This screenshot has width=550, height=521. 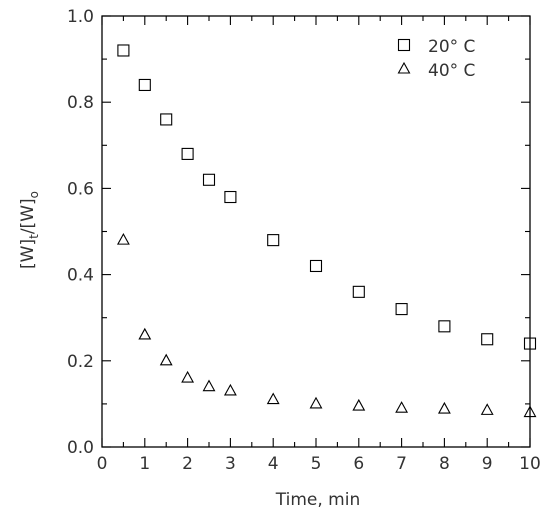 I want to click on legend-marker-triangle, so click(x=404, y=67).